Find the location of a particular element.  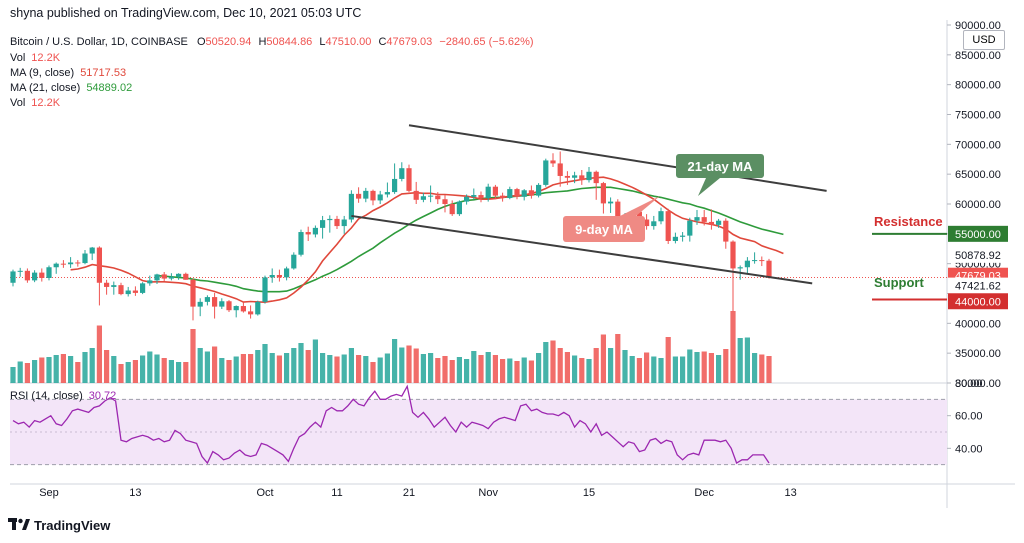

price-tag-50878-bg is located at coordinates (978, 254).